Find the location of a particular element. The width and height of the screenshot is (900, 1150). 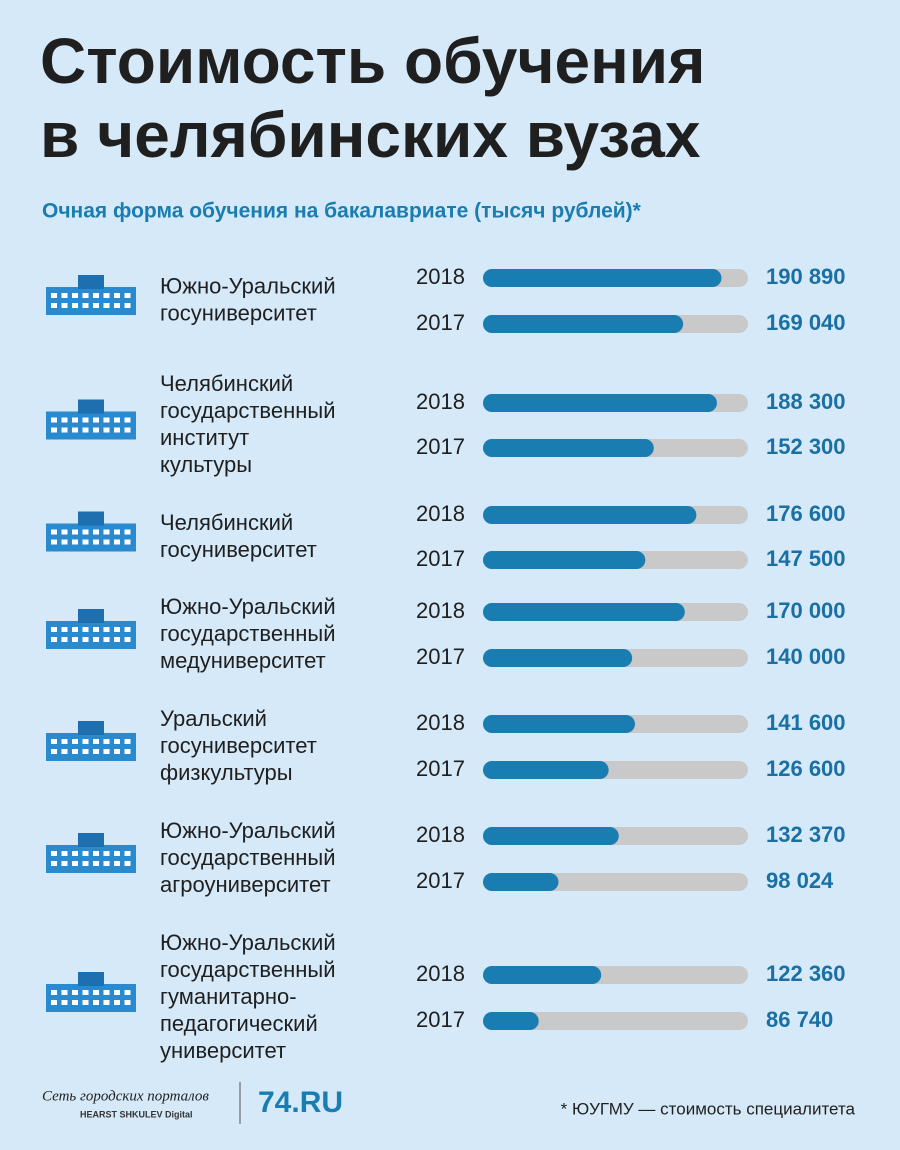

category-label: Уральский is located at coordinates (213, 718).